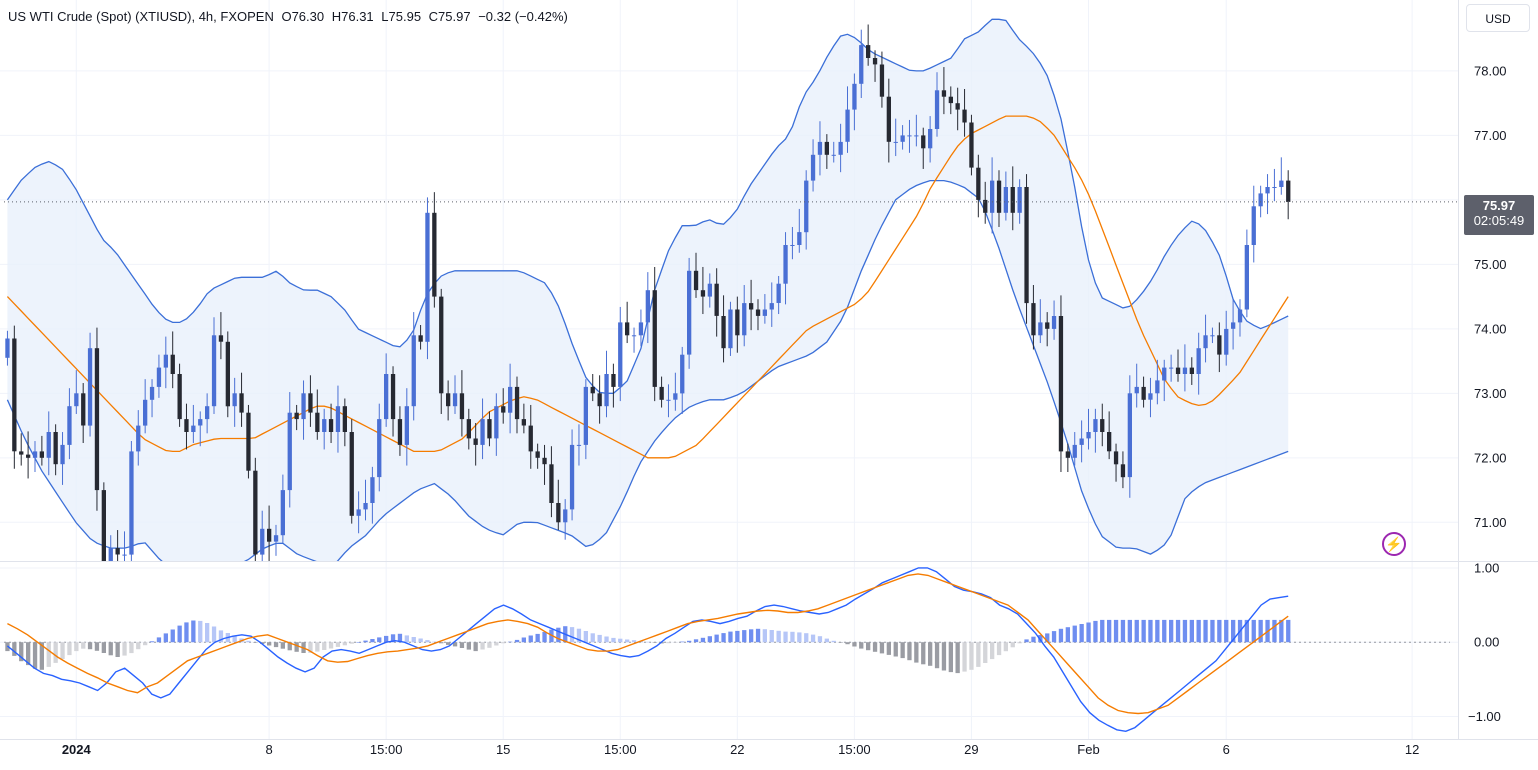 This screenshot has height=770, width=1538. Describe the element at coordinates (352, 16) in the screenshot. I see `ohlc-high: H76.31` at that location.